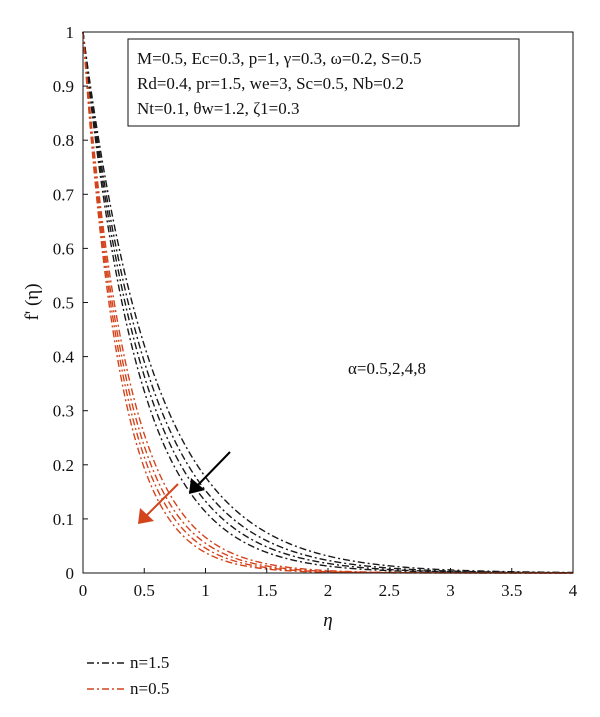 This screenshot has height=717, width=600. What do you see at coordinates (210, 472) in the screenshot?
I see `black-trend-arrow` at bounding box center [210, 472].